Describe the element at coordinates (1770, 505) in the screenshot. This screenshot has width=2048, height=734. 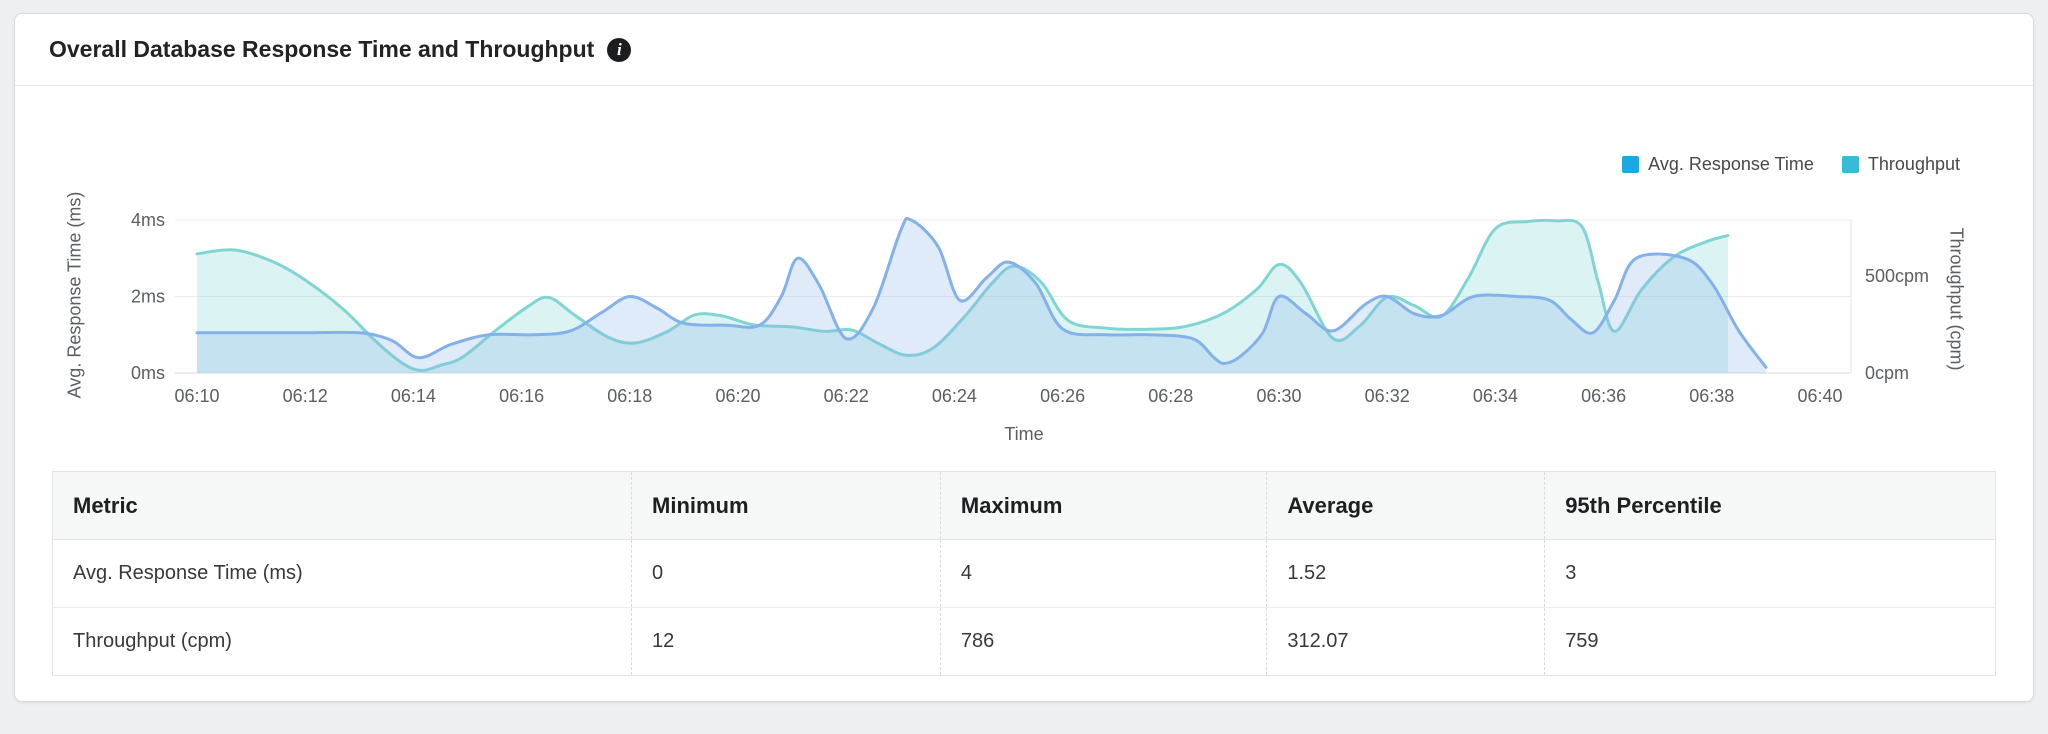
I see `column-header-95th: 95th Percentile` at that location.